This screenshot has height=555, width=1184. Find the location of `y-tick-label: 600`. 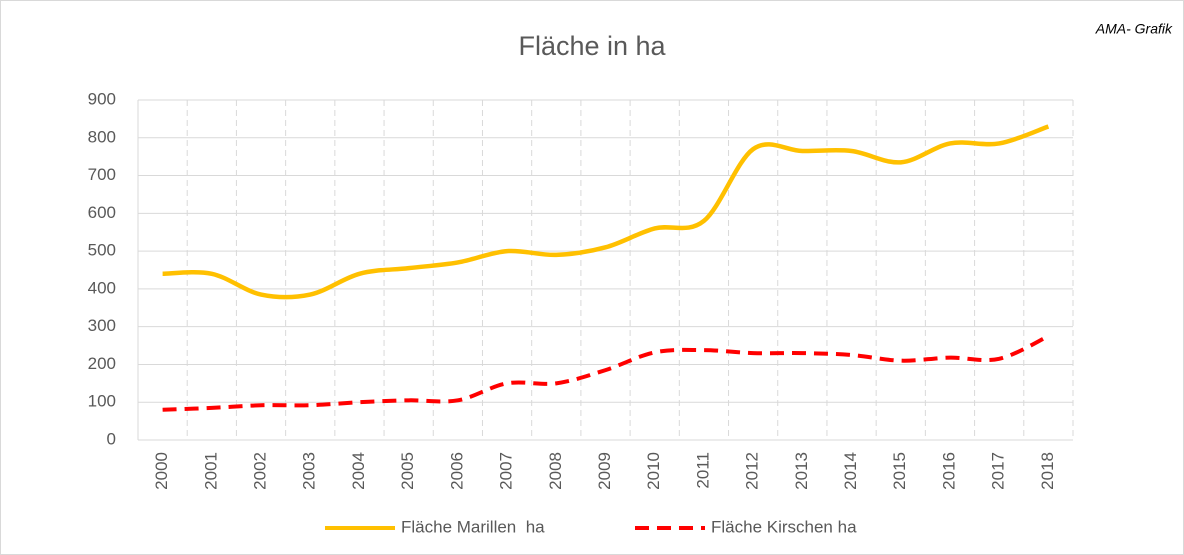

y-tick-label: 600 is located at coordinates (102, 212).